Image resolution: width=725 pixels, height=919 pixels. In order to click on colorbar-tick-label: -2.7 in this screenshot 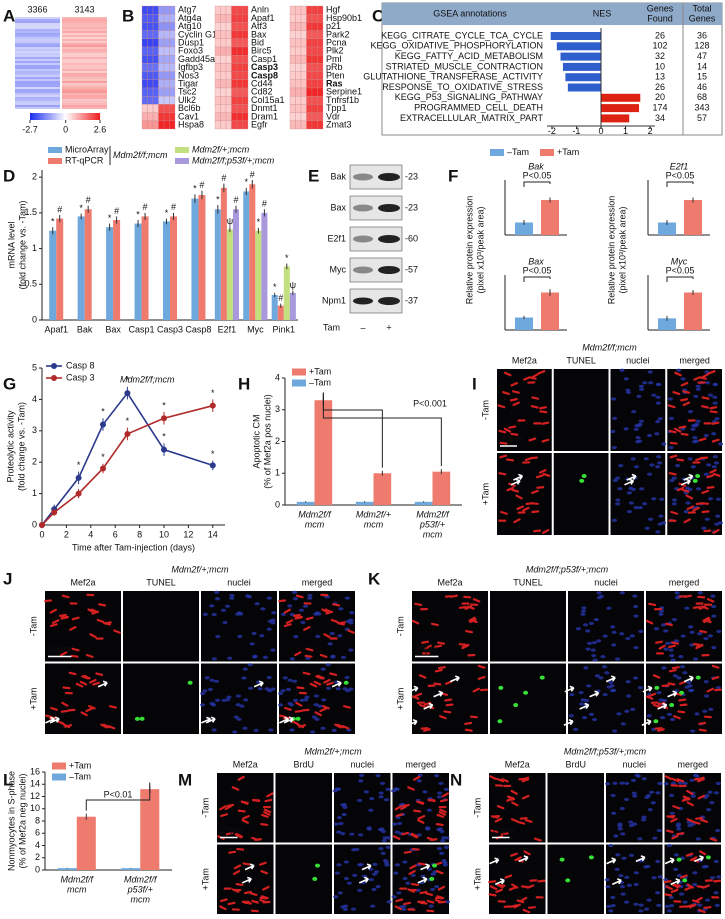, I will do `click(30, 129)`.